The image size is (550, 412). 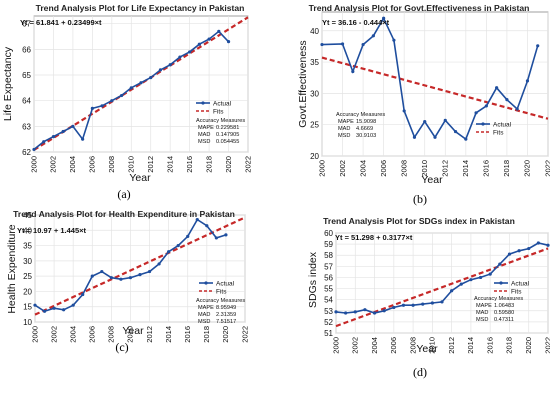 I want to click on fits-line, so click(x=442, y=287).